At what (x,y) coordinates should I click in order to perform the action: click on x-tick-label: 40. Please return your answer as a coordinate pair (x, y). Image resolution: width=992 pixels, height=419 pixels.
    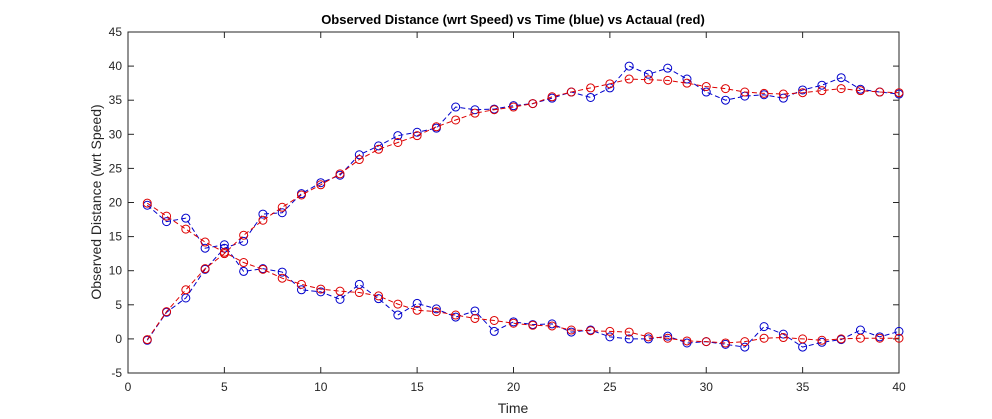
    Looking at the image, I should click on (899, 387).